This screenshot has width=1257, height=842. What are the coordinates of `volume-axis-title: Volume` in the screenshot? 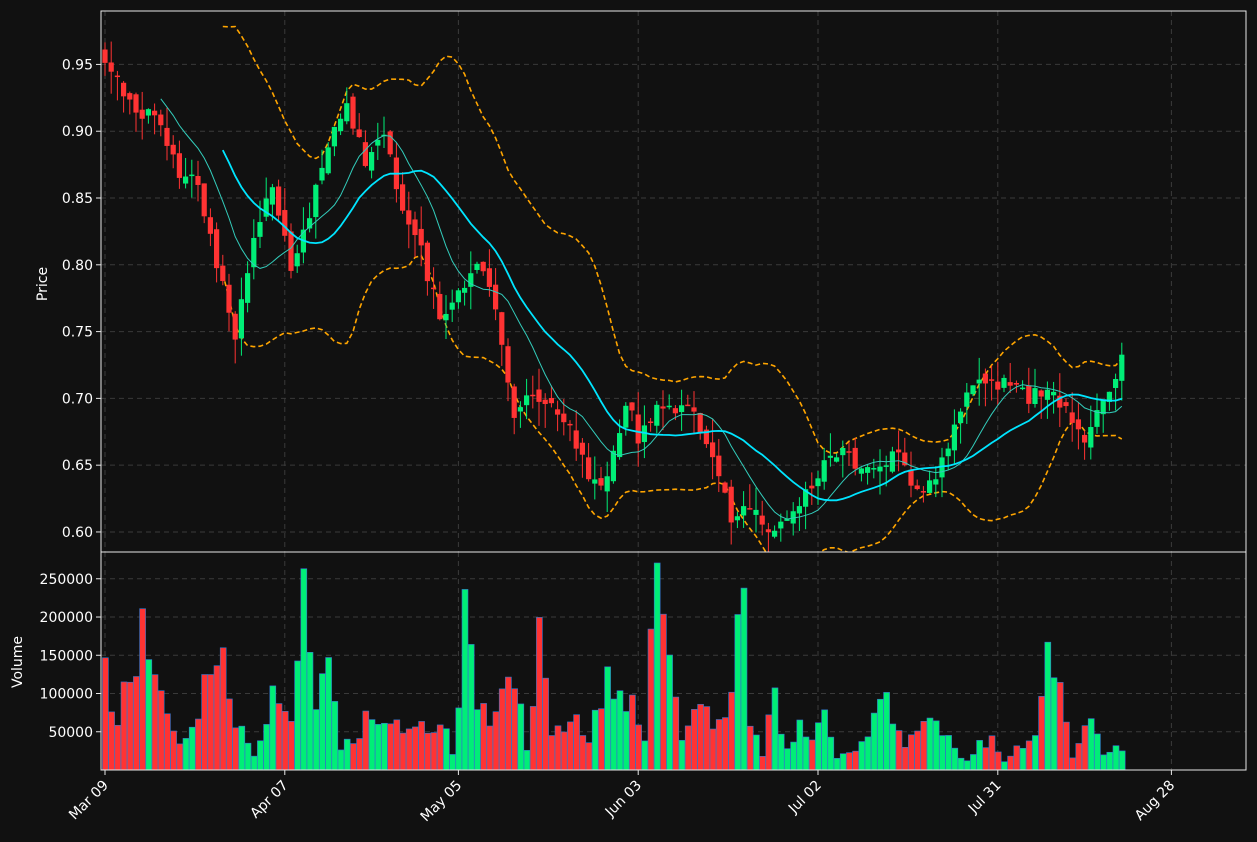 It's located at (18, 662).